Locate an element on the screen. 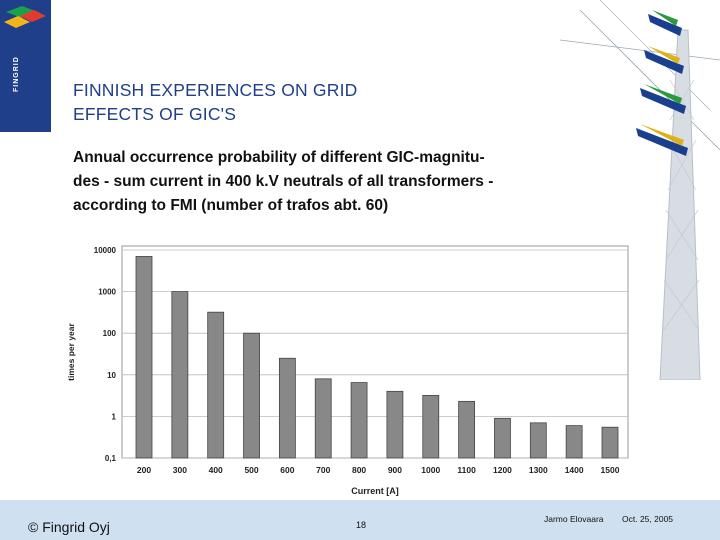  x-tick-label: 1000 is located at coordinates (430, 470).